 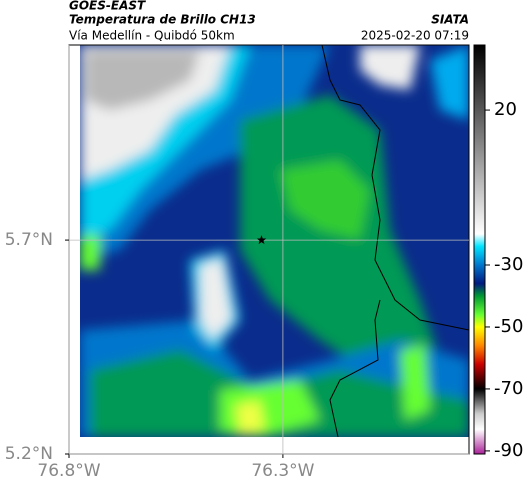 I want to click on location-marker, so click(x=261, y=240).